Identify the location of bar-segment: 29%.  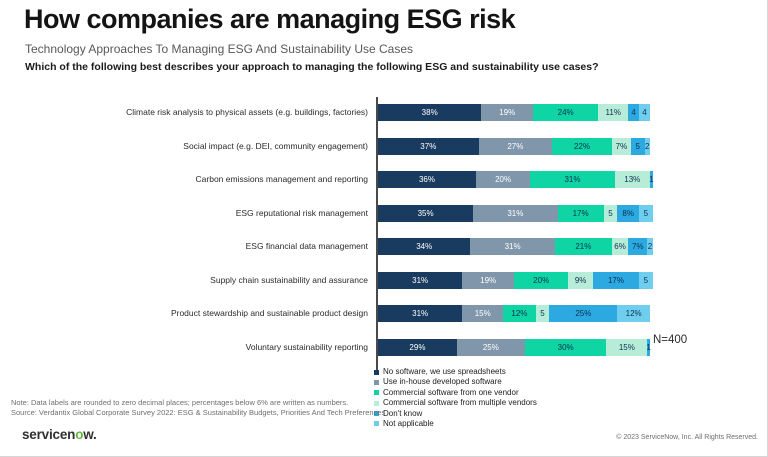
(417, 347).